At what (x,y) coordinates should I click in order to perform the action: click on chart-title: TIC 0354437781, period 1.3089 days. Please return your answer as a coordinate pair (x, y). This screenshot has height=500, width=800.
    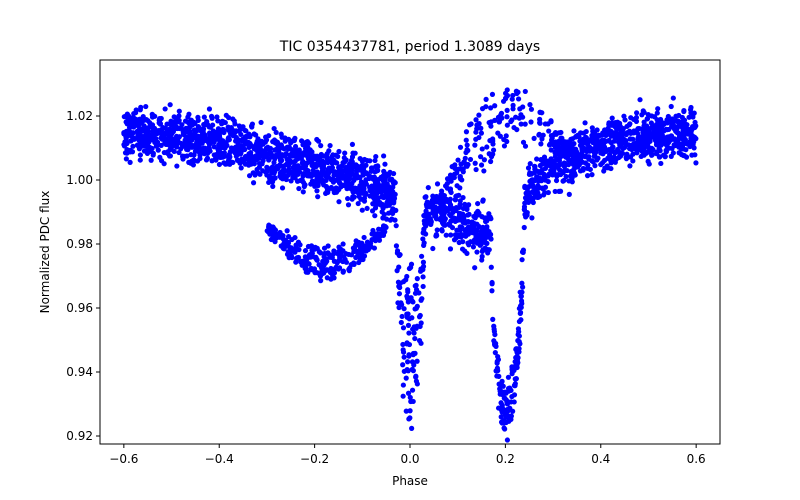
    Looking at the image, I should click on (409, 47).